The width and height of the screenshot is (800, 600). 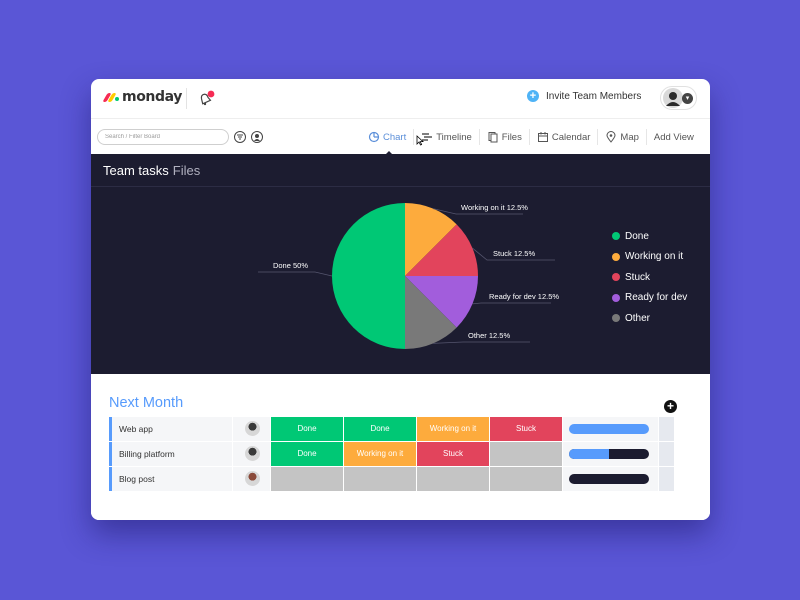 I want to click on invite-label: Invite Team Members, so click(x=594, y=96).